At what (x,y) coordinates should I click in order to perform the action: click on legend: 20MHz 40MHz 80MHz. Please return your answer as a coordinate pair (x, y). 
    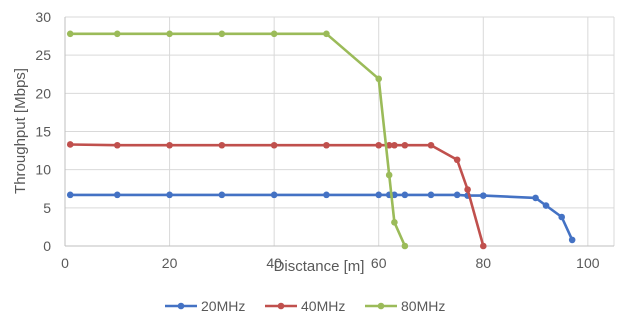
    Looking at the image, I should click on (305, 306).